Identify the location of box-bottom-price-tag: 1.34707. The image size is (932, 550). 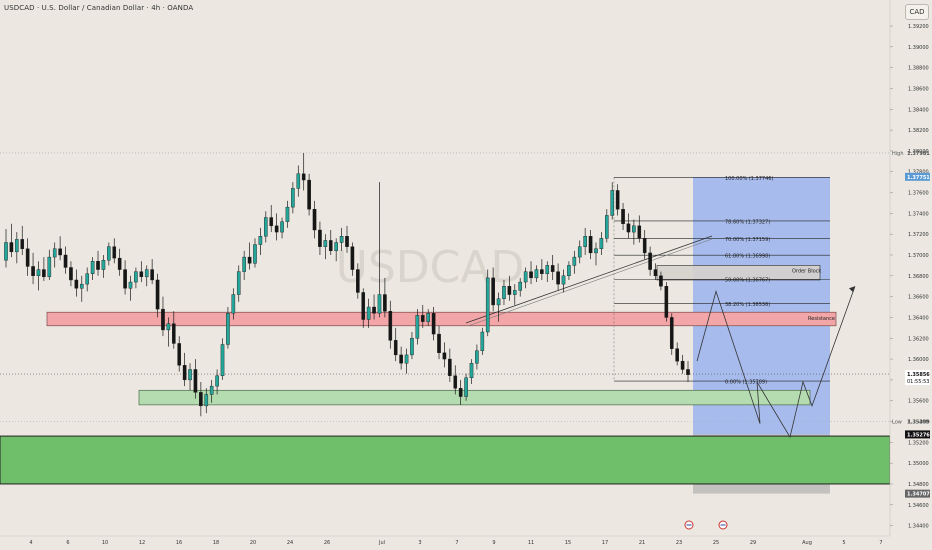
(918, 495).